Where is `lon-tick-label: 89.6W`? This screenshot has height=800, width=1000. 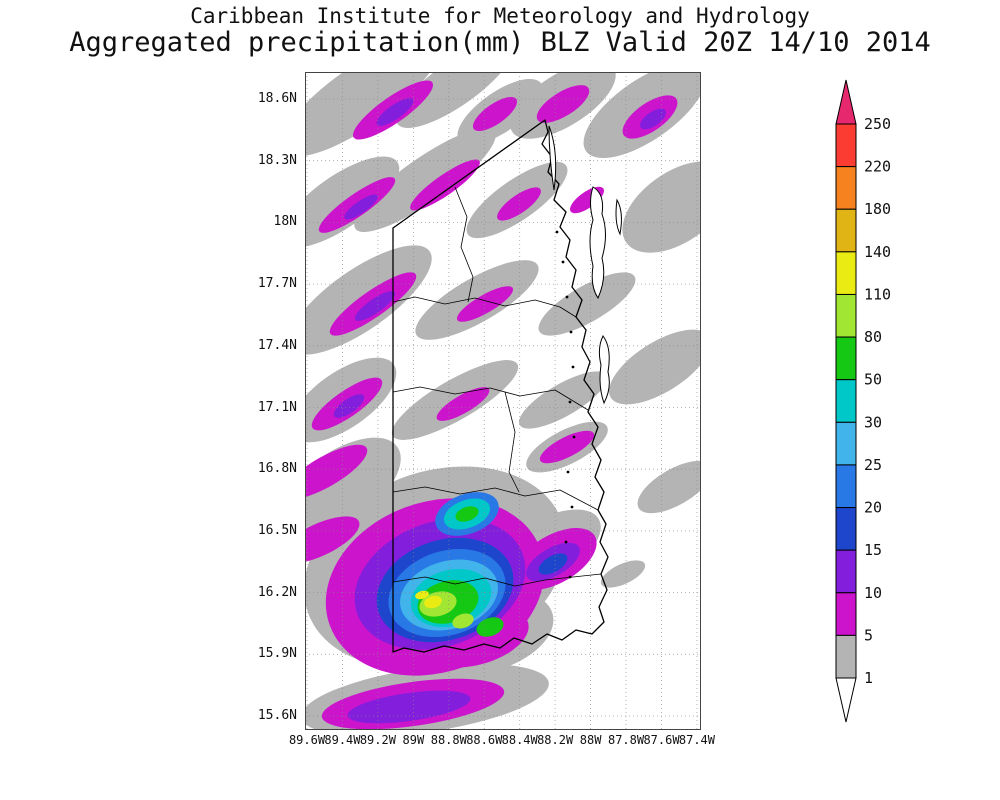
lon-tick-label: 89.6W is located at coordinates (307, 740).